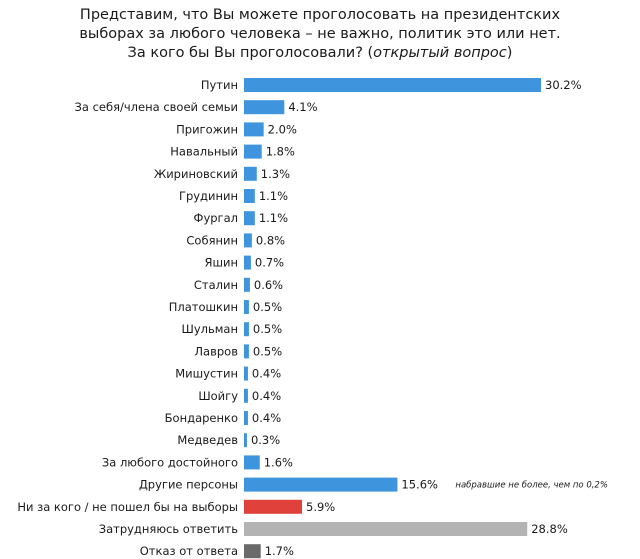  Describe the element at coordinates (212, 240) in the screenshot. I see `category-label: Собянин` at that location.